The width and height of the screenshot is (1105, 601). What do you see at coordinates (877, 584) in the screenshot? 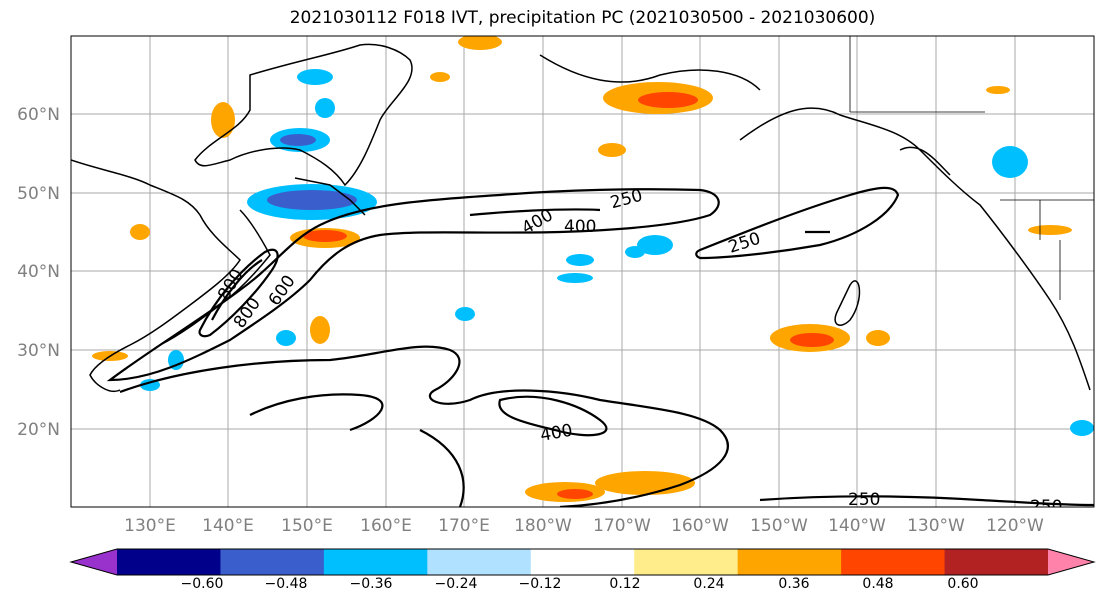
I see `colorbar-tick-label: 0.48` at bounding box center [877, 584].